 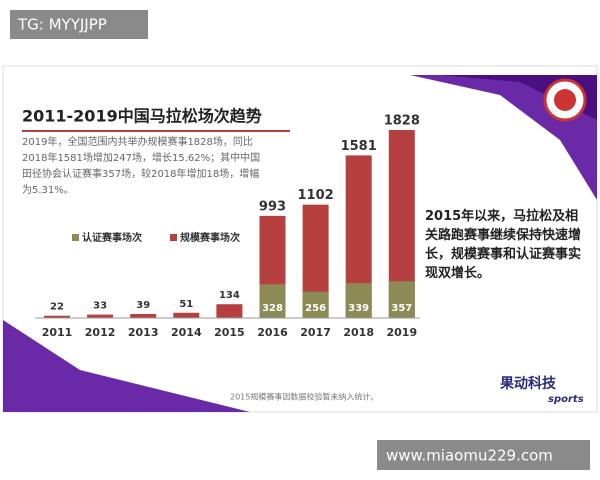 I want to click on x-tick-label: 2017, so click(x=315, y=332).